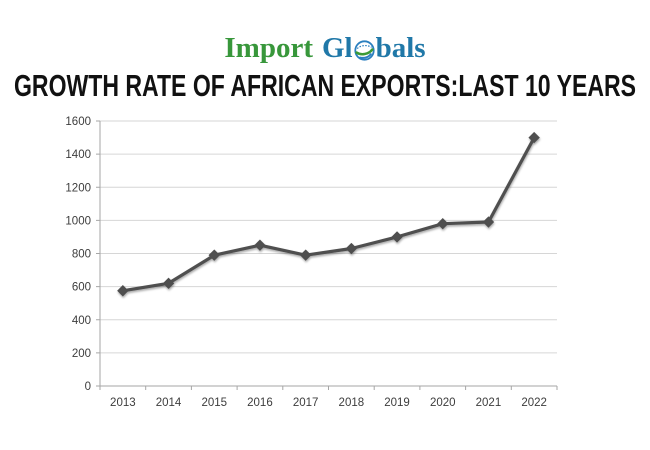 The height and width of the screenshot is (450, 650). What do you see at coordinates (337, 48) in the screenshot?
I see `logo-text-globals-prefix: Gl` at bounding box center [337, 48].